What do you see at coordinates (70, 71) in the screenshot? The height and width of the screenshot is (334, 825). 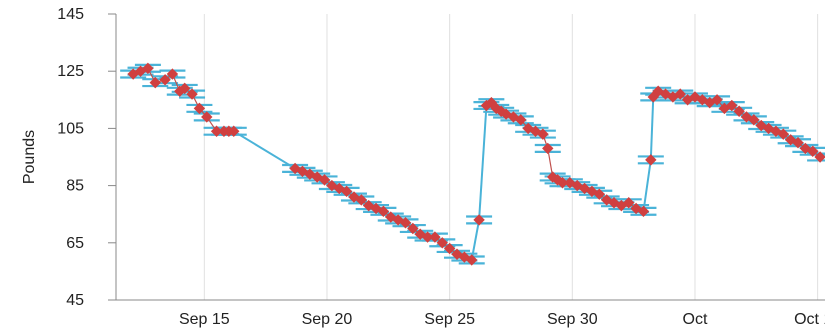 I see `y-tick-label: 125` at bounding box center [70, 71].